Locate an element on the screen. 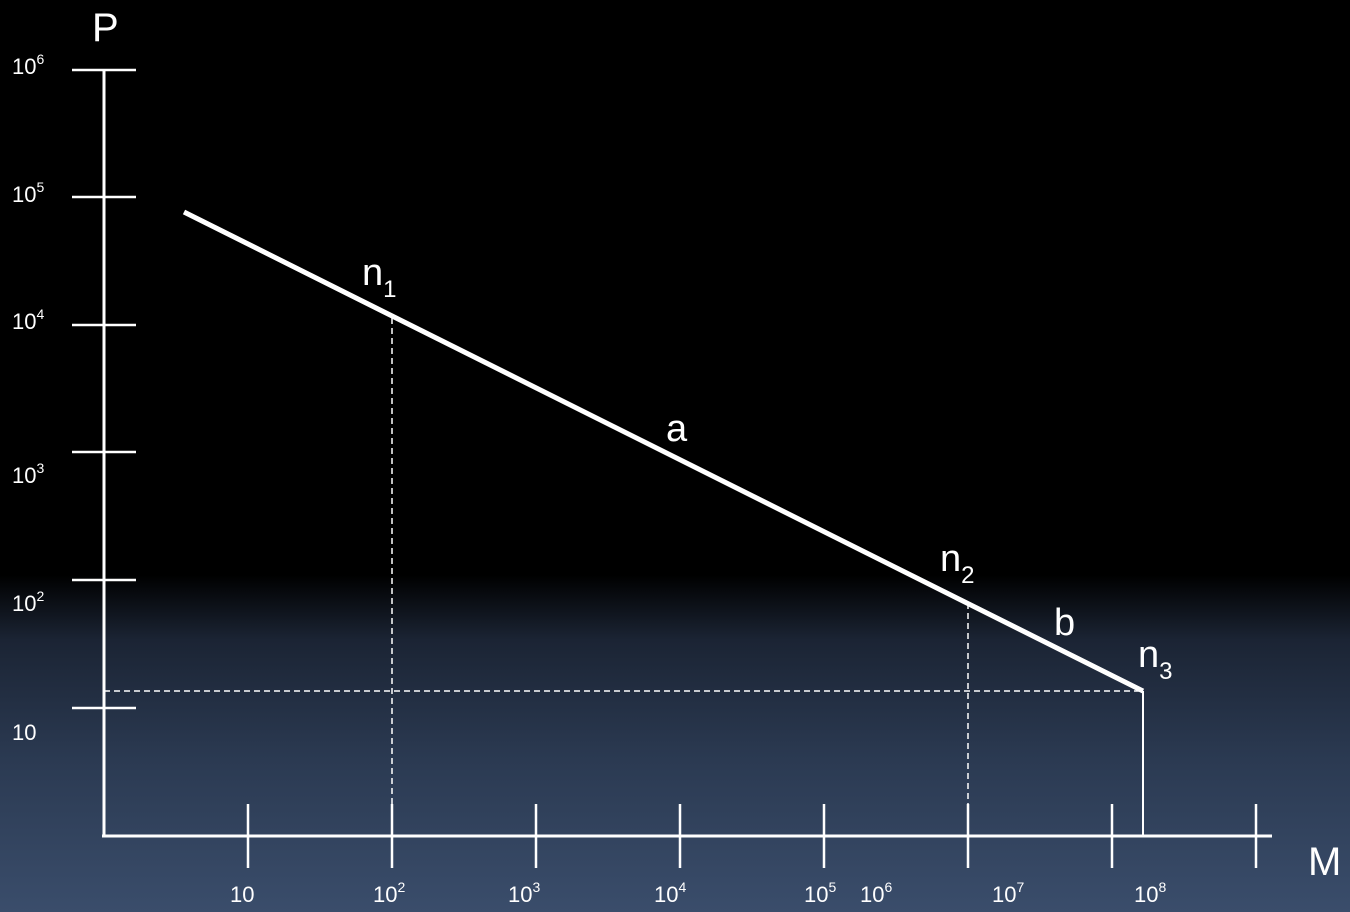 Image resolution: width=1350 pixels, height=912 pixels. label-n1: n1 is located at coordinates (379, 277).